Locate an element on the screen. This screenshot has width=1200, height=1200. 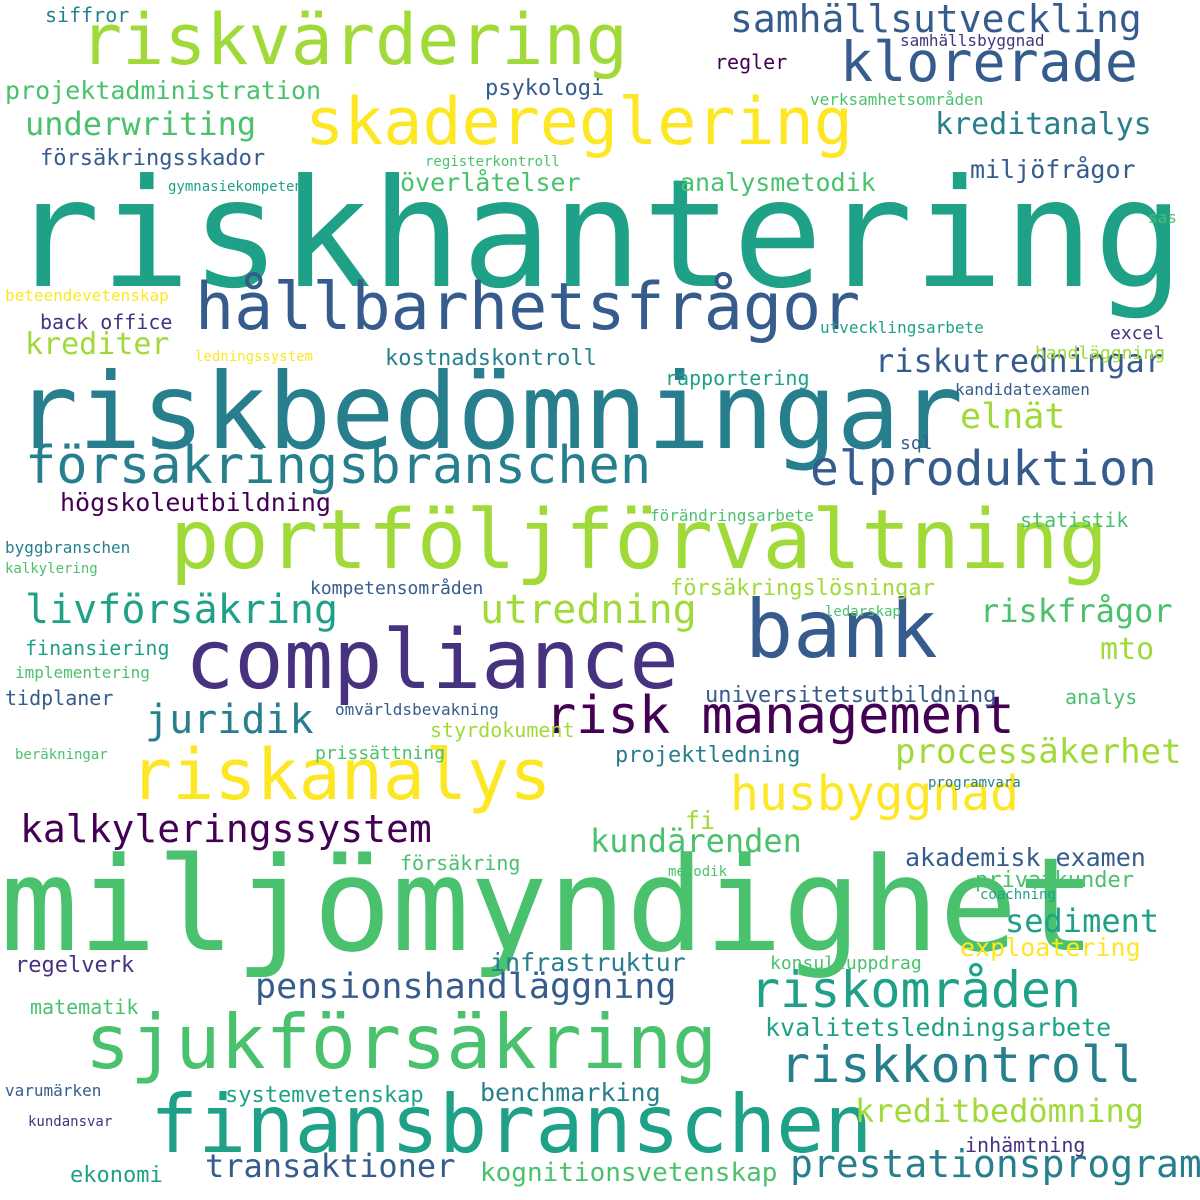
word-samhällsbyggnad: samhällsbyggnad is located at coordinates (972, 40).